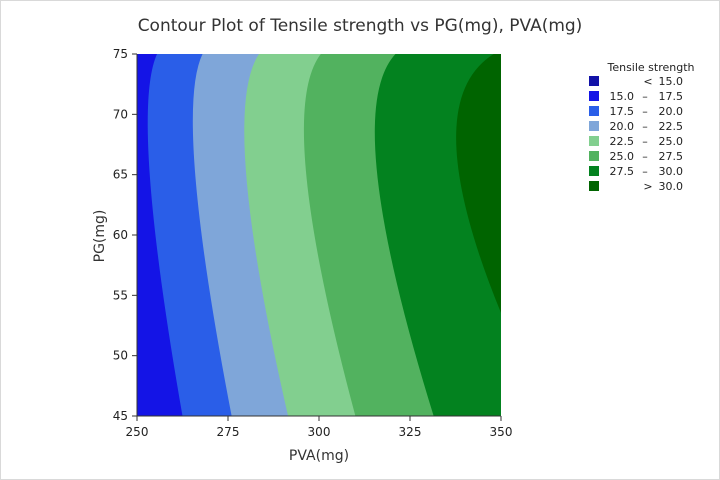  I want to click on legend-low: 17.5, so click(622, 111).